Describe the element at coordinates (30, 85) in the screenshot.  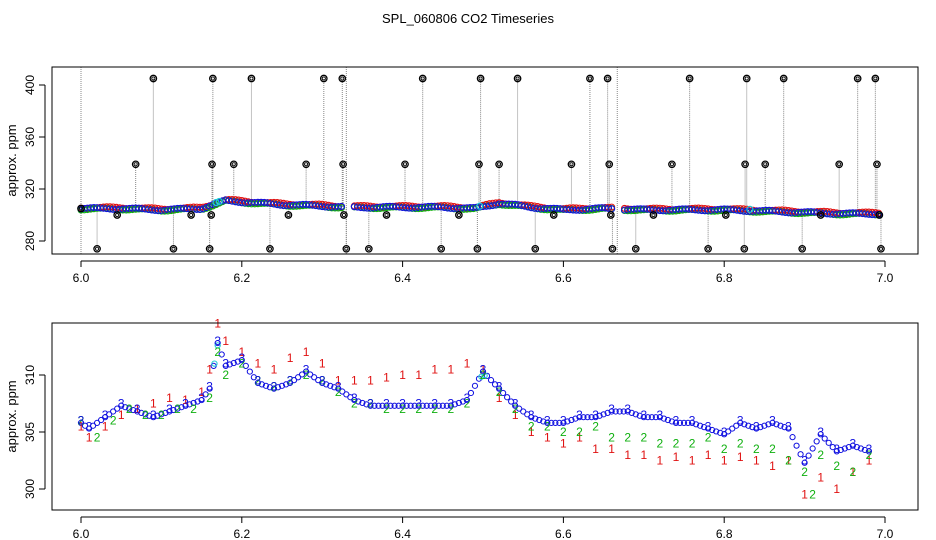
I see `top-y-tick-label: 400` at that location.